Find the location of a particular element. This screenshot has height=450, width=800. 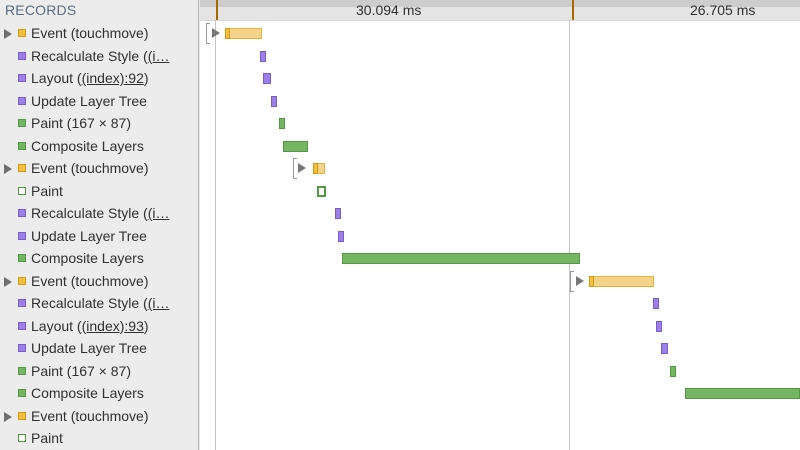

frame-marker is located at coordinates (217, 10).